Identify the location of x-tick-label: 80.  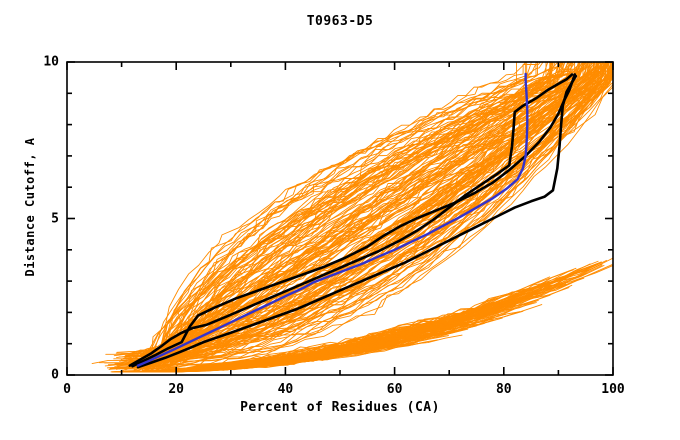
(503, 389).